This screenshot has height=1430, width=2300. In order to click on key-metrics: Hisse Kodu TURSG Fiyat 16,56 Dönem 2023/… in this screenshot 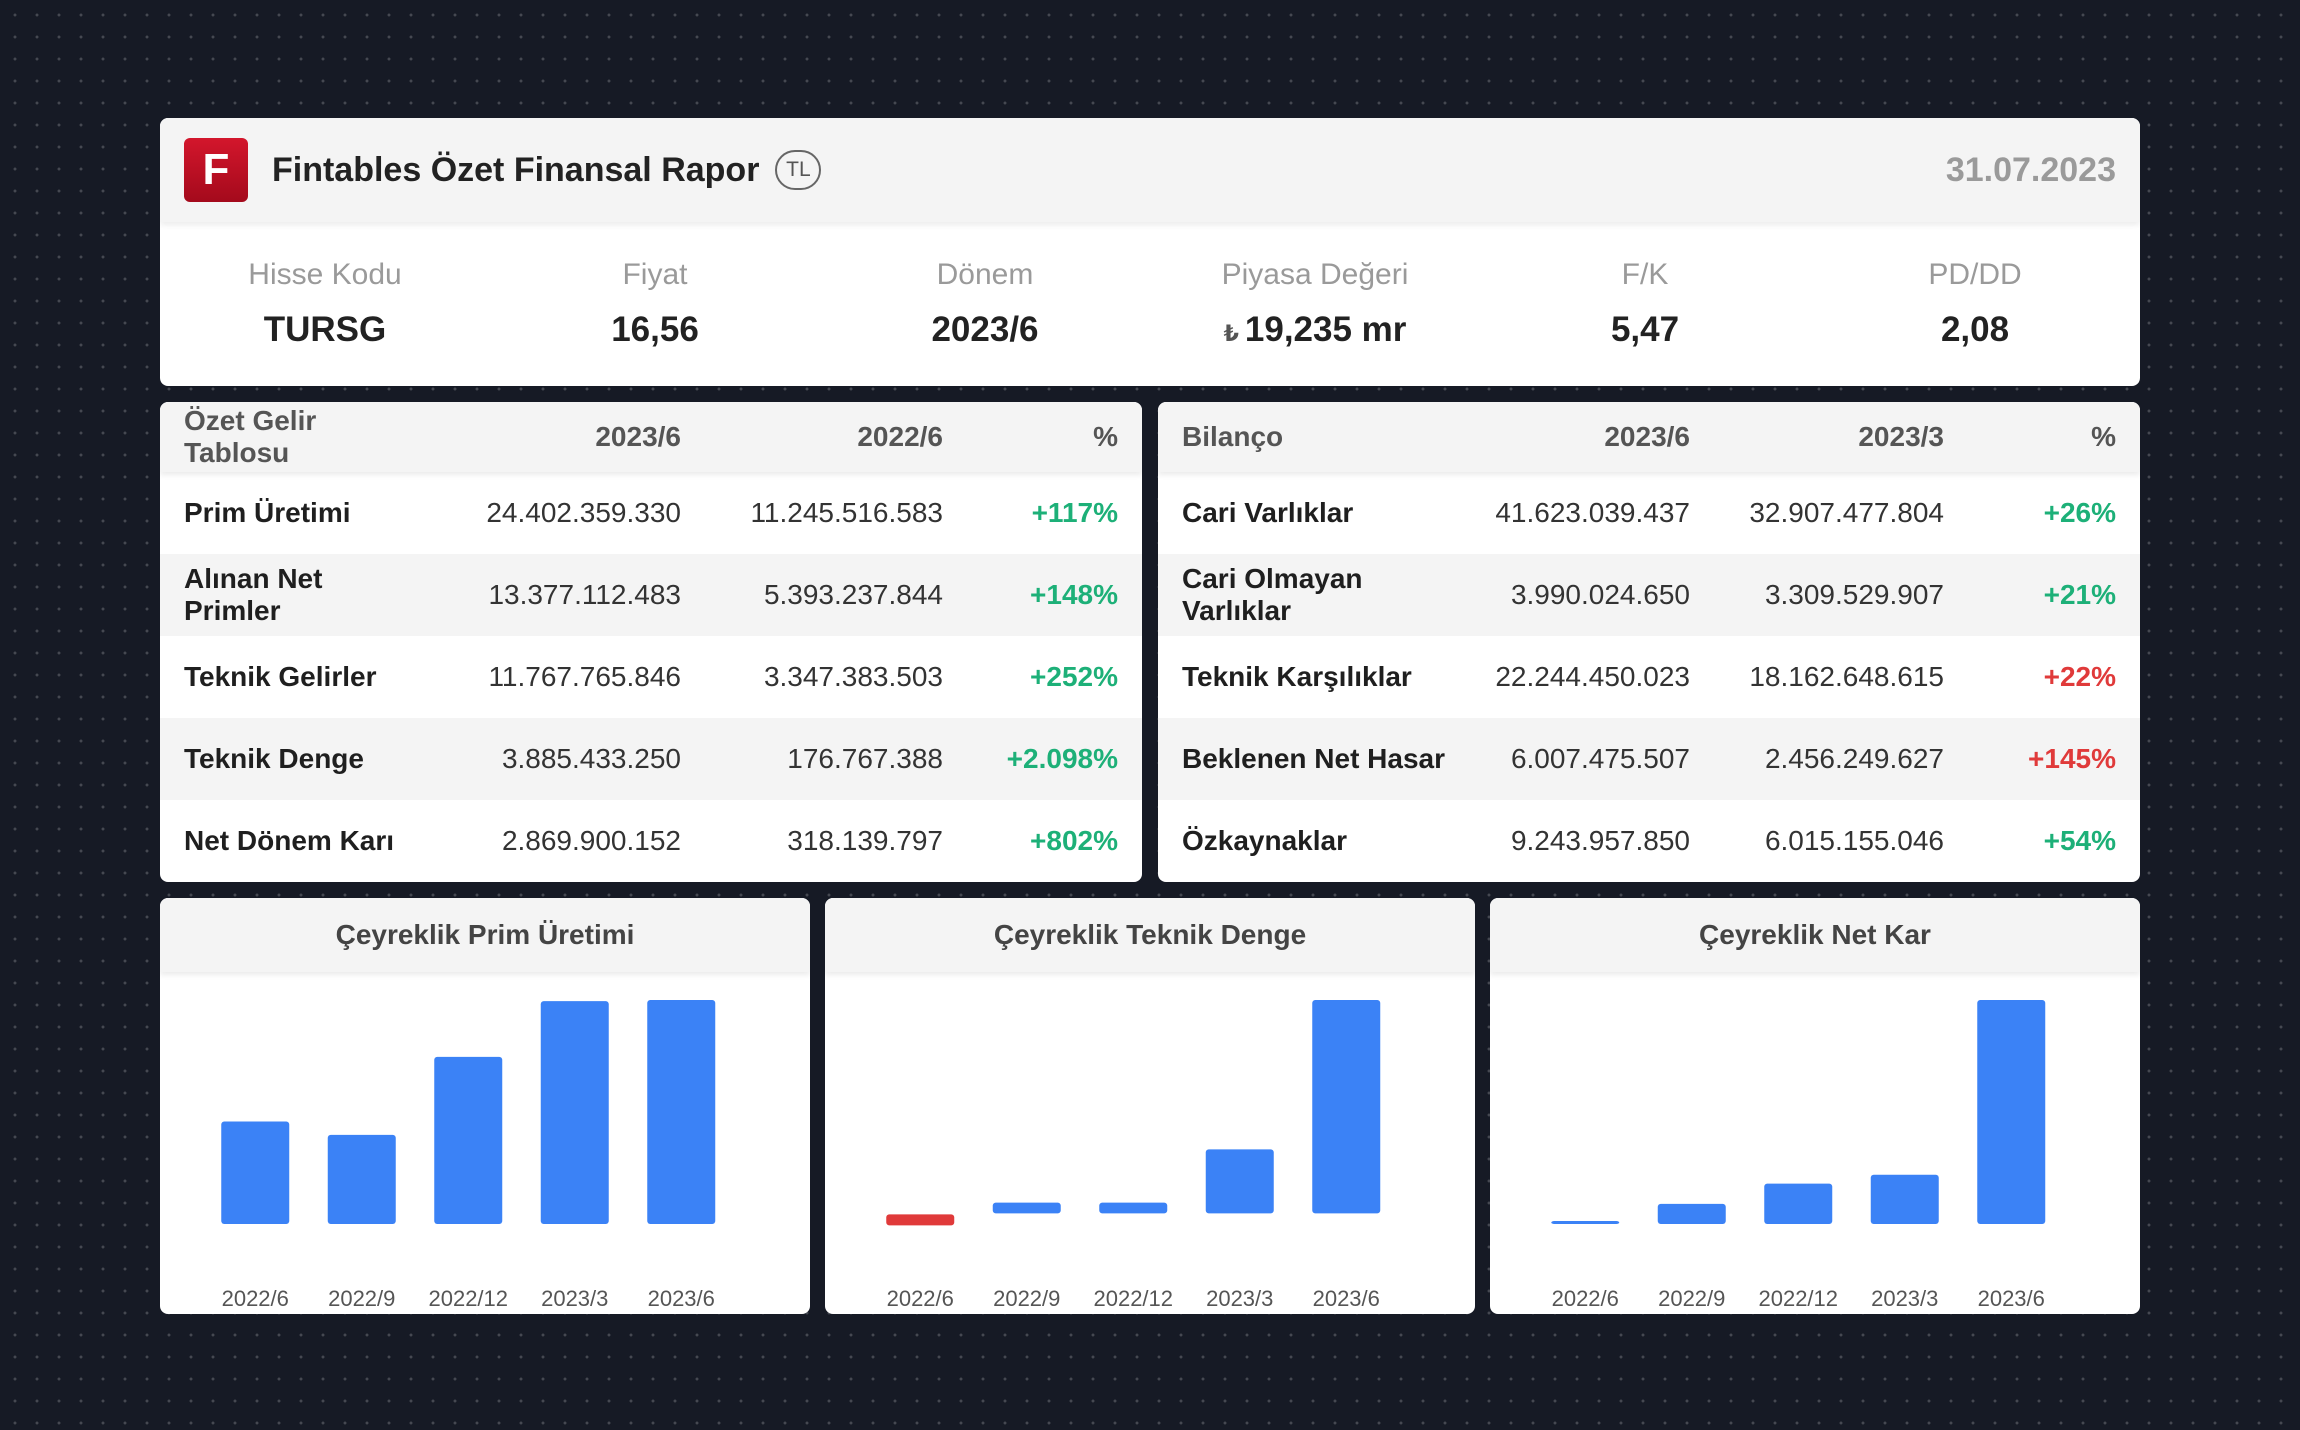, I will do `click(1150, 304)`.